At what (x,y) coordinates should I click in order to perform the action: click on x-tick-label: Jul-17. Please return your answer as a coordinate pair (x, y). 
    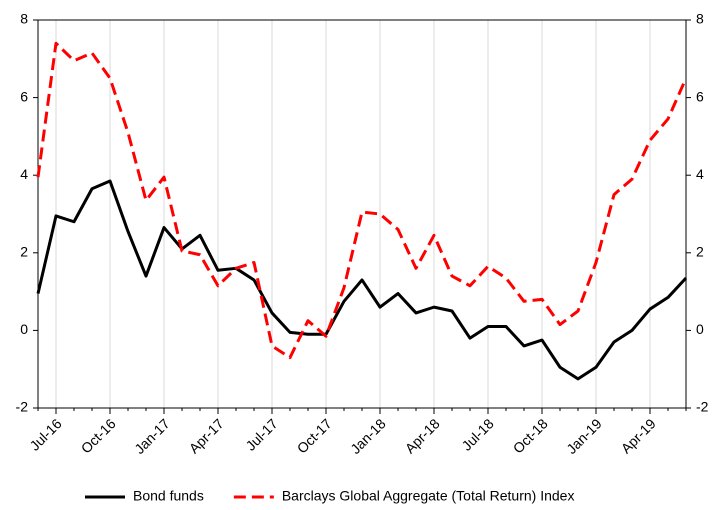
    Looking at the image, I should click on (261, 434).